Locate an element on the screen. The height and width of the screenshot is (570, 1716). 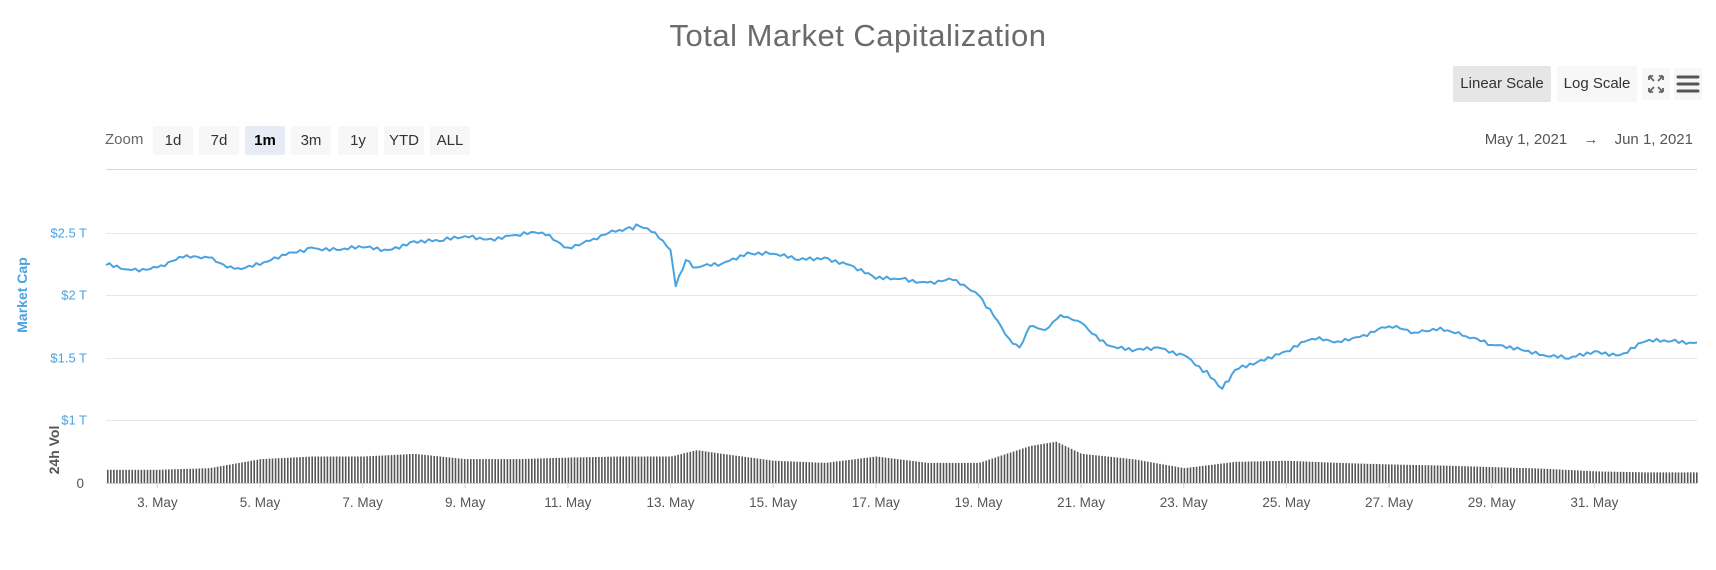
y-tick-label: $2 T is located at coordinates (74, 295).